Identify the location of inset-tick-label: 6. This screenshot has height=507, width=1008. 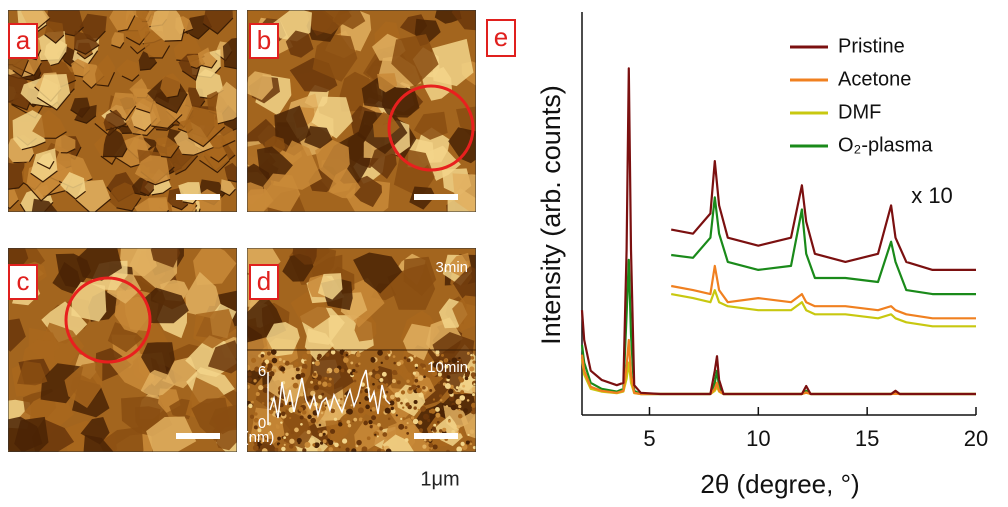
(262, 371).